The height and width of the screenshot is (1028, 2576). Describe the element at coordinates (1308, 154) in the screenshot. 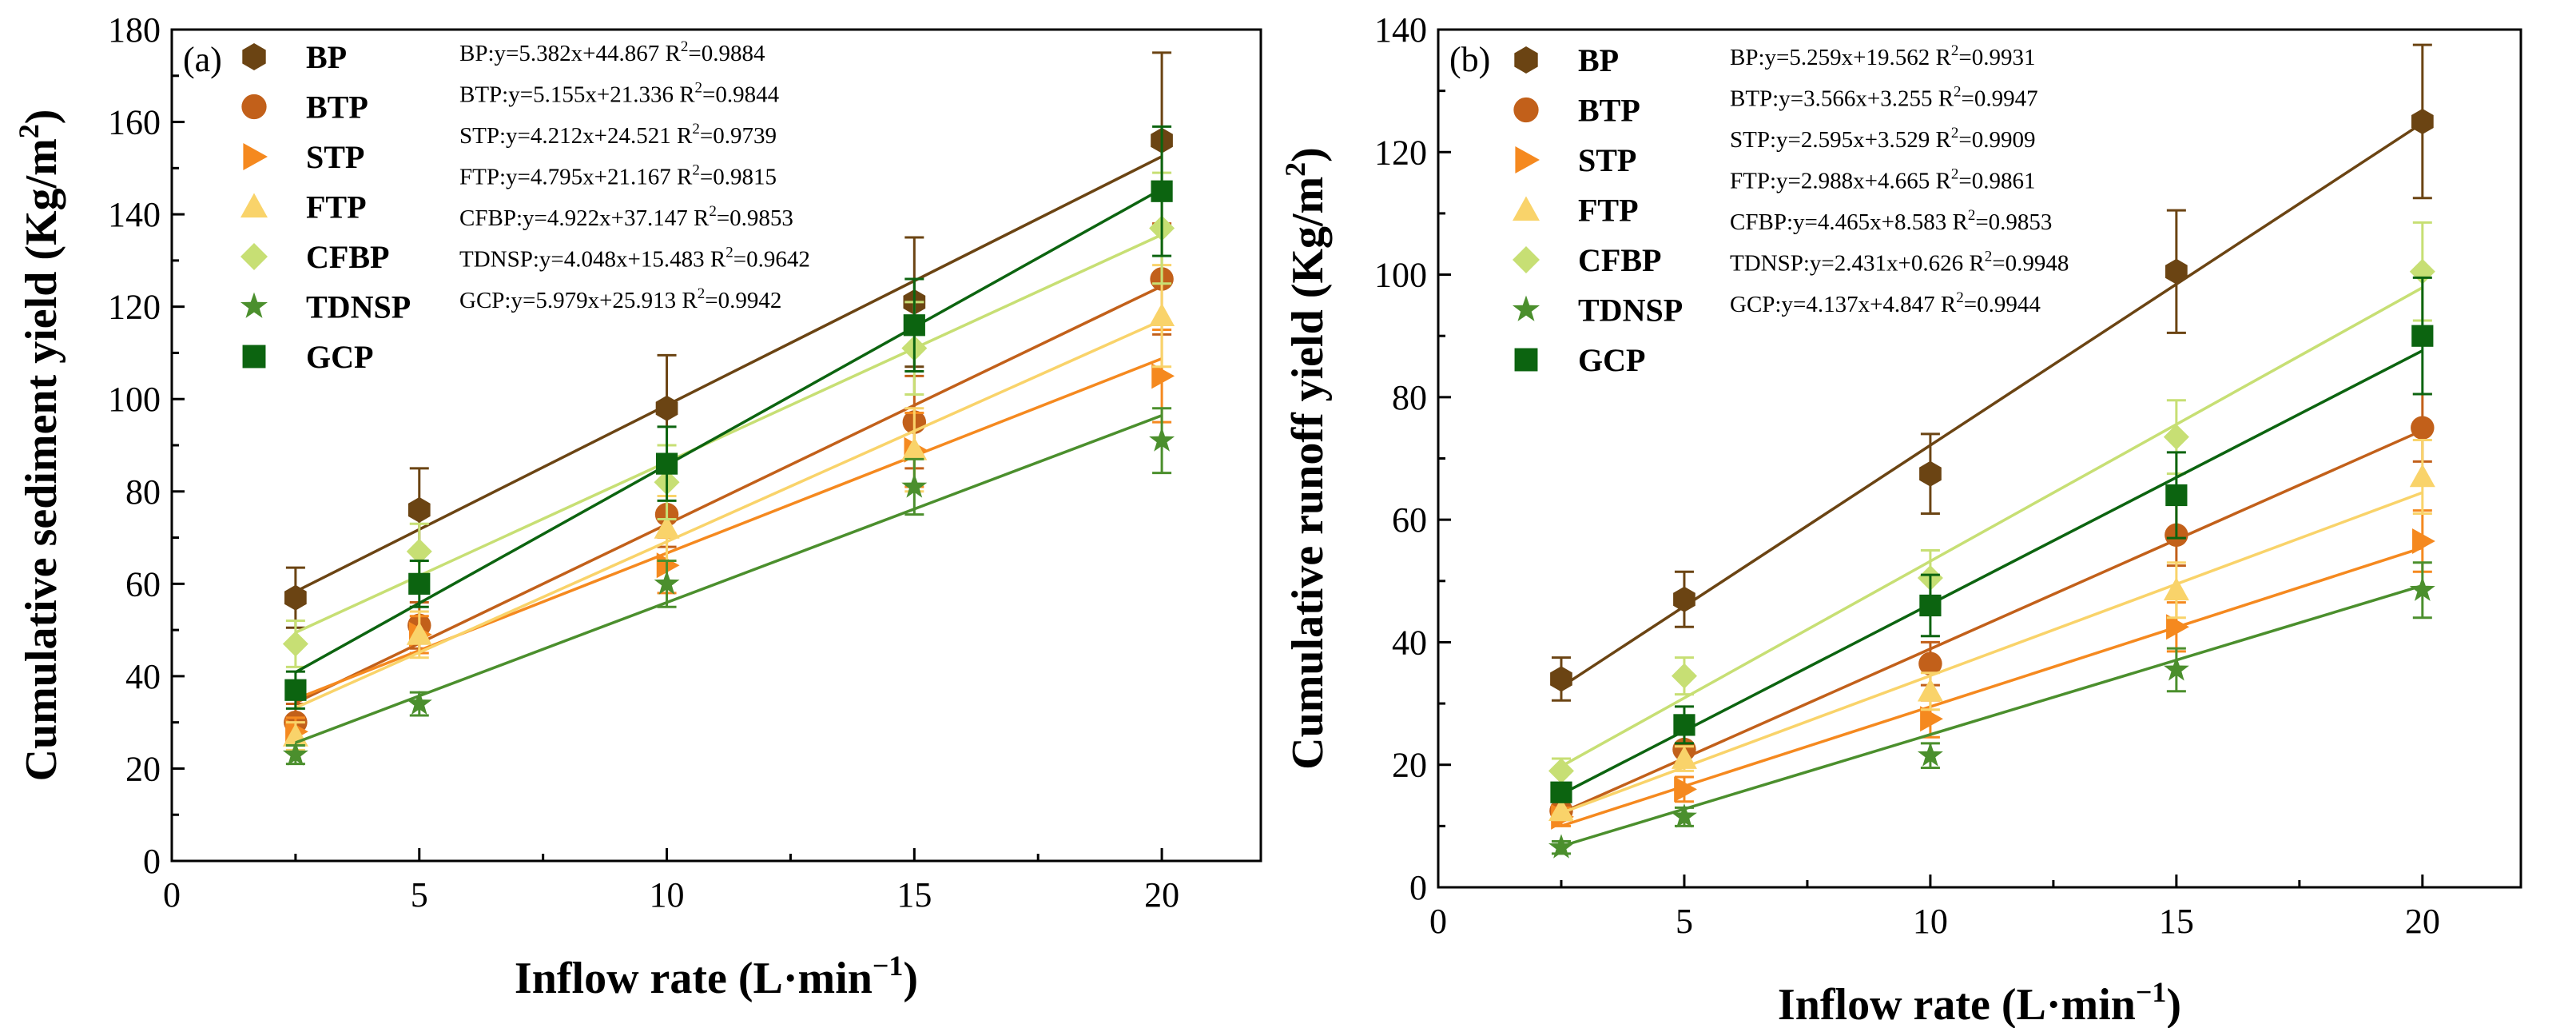

I see `y-axis-label-end: )` at that location.